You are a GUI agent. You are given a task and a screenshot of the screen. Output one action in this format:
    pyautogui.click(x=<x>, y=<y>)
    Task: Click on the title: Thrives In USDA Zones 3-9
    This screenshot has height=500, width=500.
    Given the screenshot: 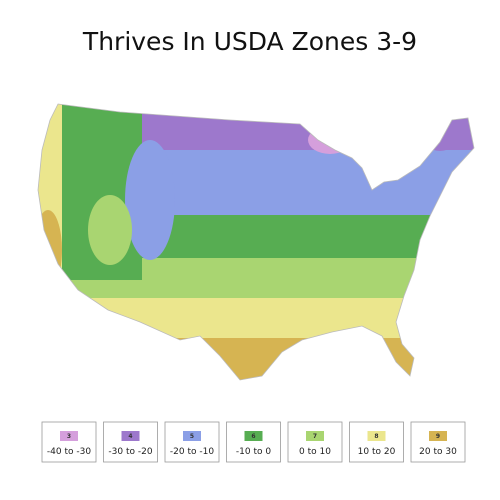 What is the action you would take?
    pyautogui.click(x=249, y=41)
    